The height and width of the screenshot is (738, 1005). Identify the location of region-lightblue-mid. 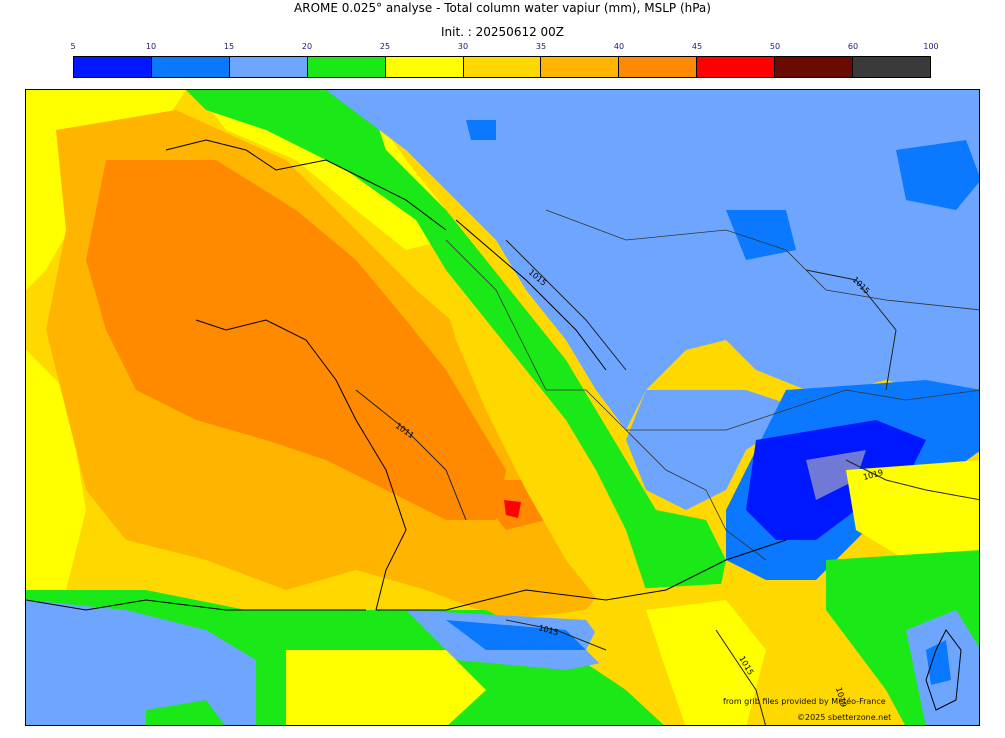
(716, 450).